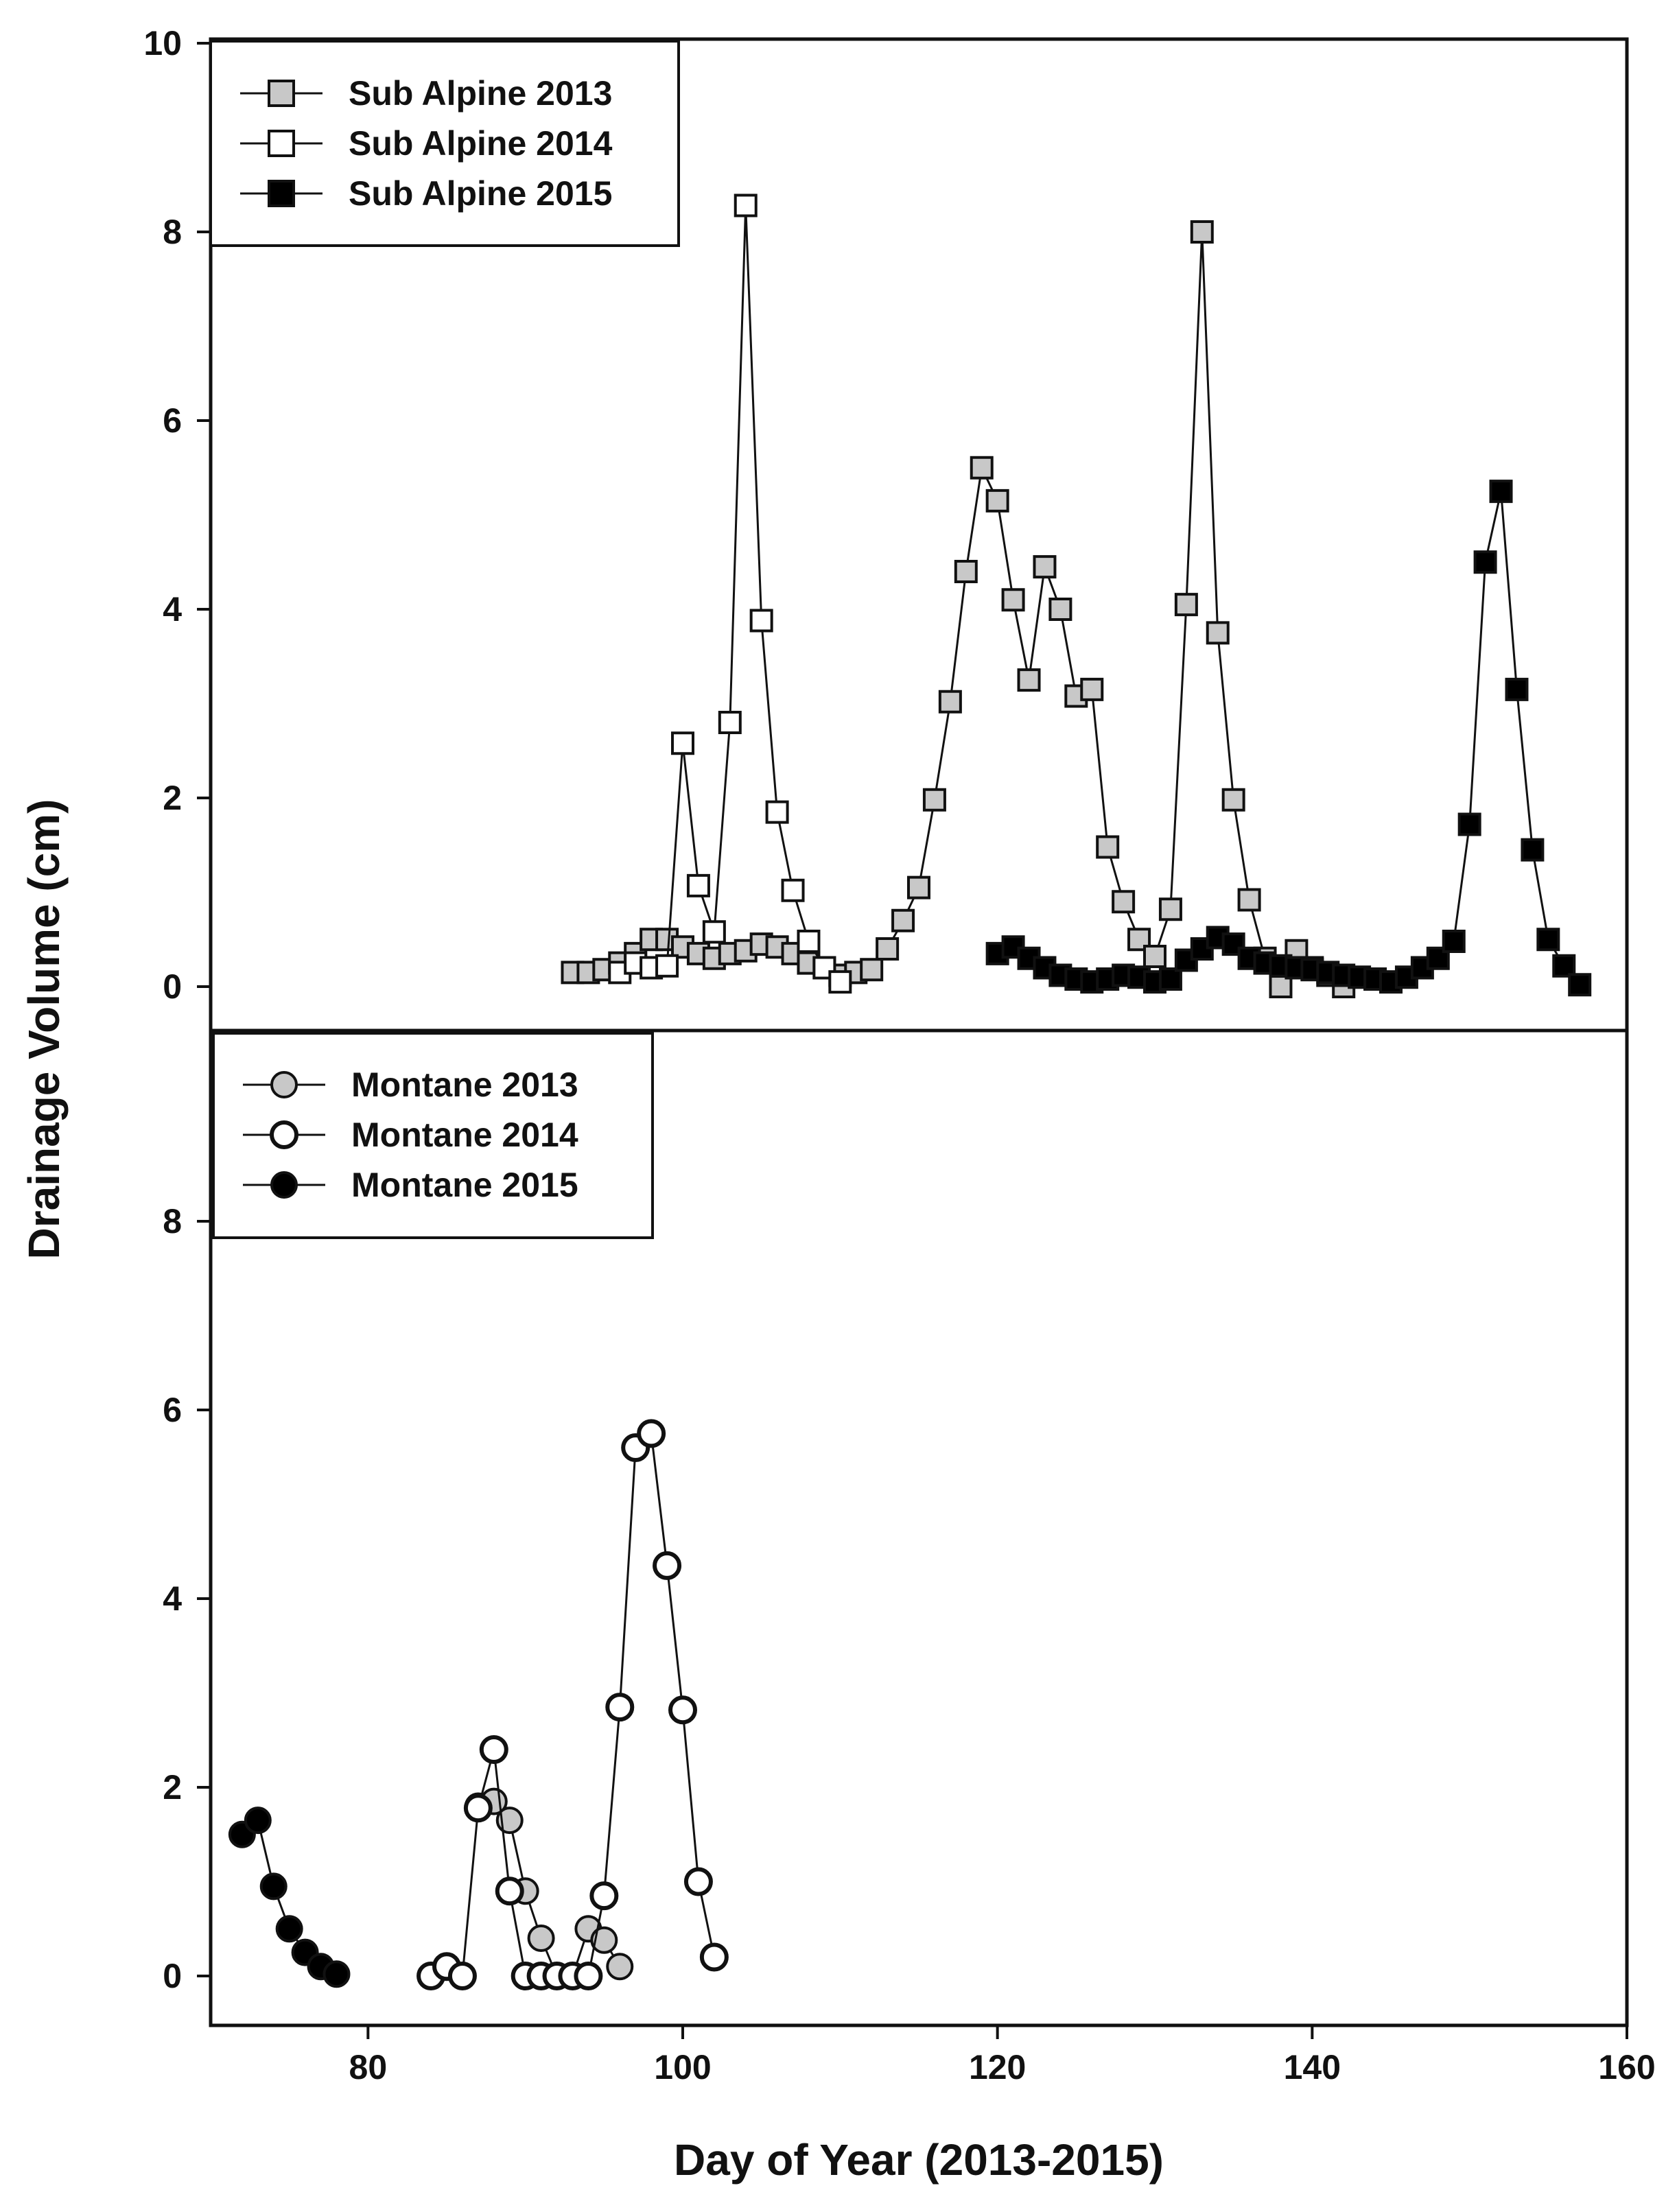 The width and height of the screenshot is (1677, 2212). Describe the element at coordinates (187, 1598) in the screenshot. I see `y-axis-ticks-montane: 0 2 4 6 8` at that location.